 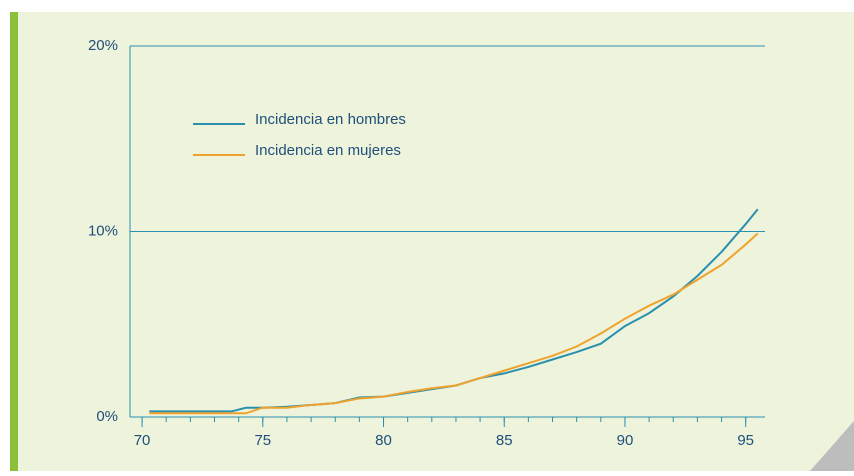 I want to click on y-tick-label: 0%, so click(x=107, y=416).